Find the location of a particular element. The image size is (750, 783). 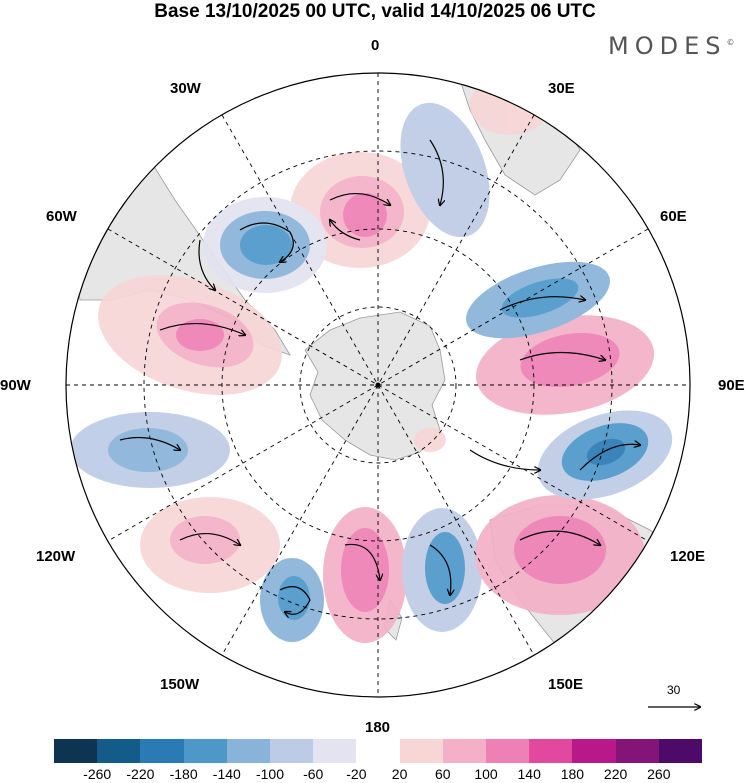

brand-logo: MODES© is located at coordinates (671, 46).